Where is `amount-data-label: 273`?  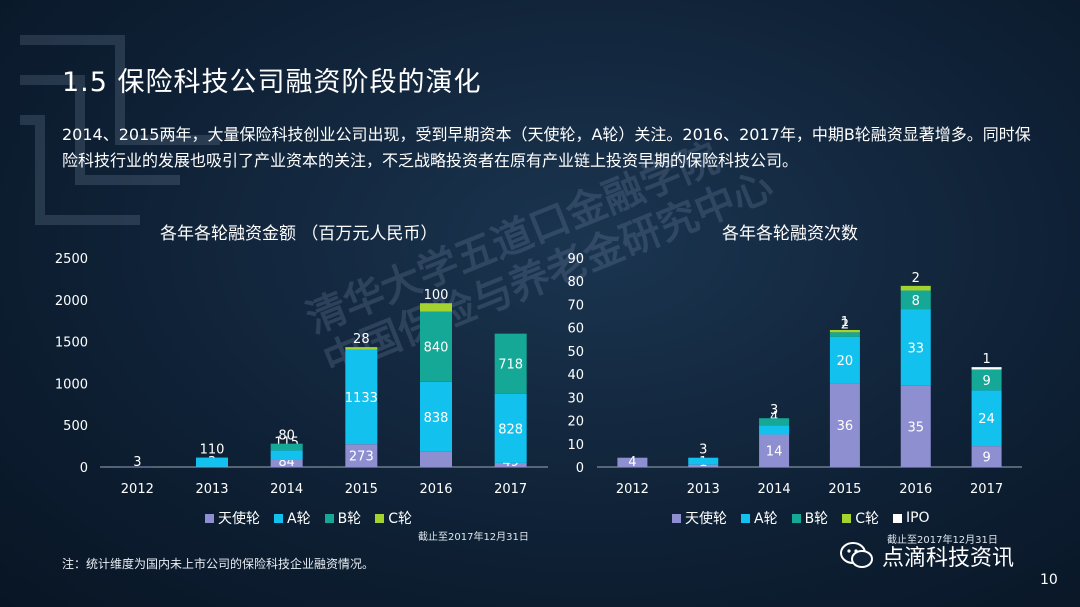
amount-data-label: 273 is located at coordinates (361, 457).